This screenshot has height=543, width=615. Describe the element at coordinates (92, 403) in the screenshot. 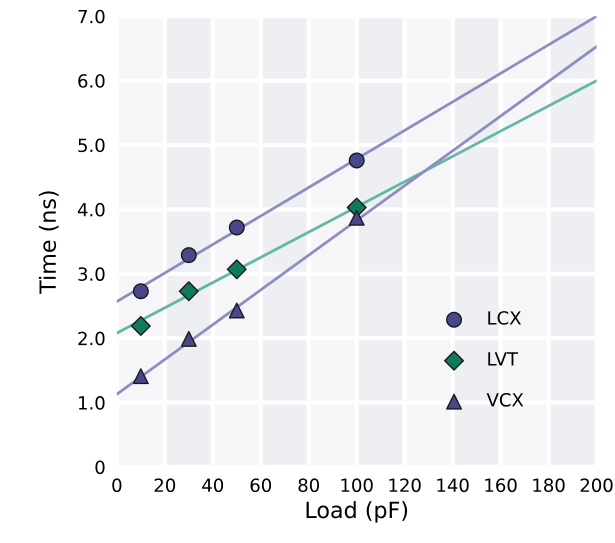

I see `y-tick-label: 1.0` at that location.